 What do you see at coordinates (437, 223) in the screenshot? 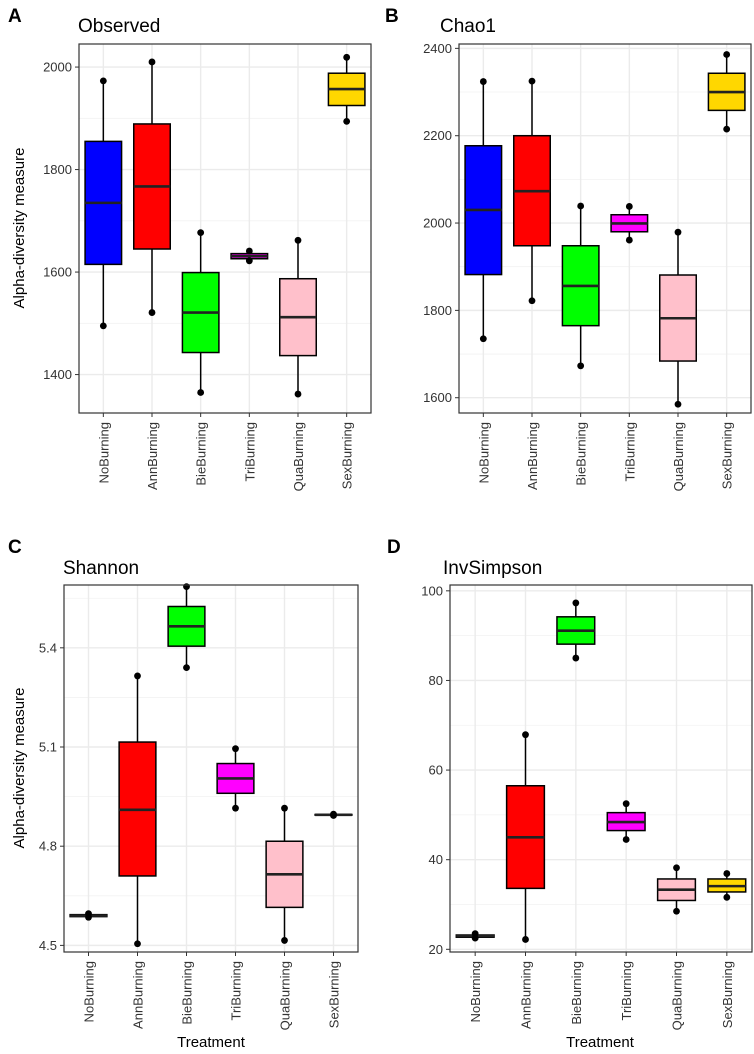
I see `y-tick-label: 2000` at bounding box center [437, 223].